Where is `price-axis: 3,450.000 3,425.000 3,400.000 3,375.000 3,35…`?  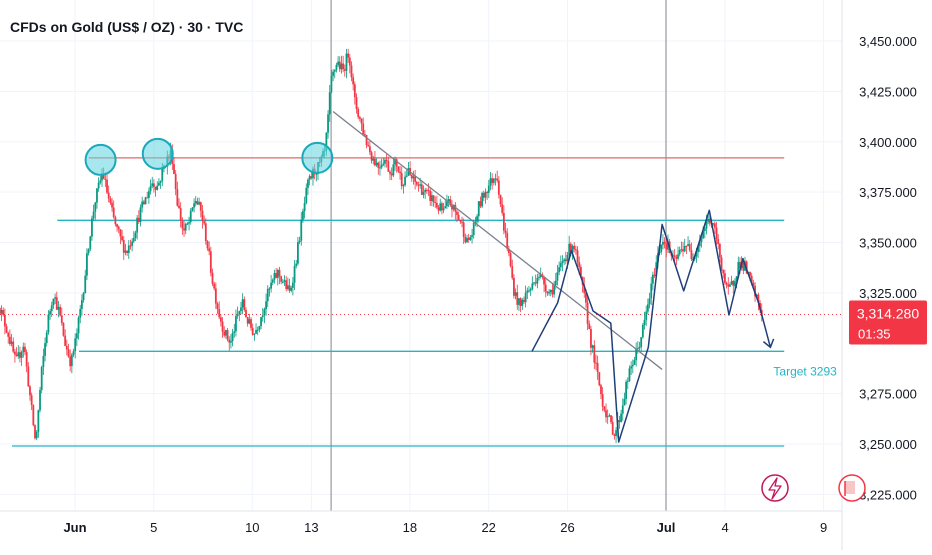
price-axis: 3,450.000 3,425.000 3,400.000 3,375.000 3,35… is located at coordinates (888, 268).